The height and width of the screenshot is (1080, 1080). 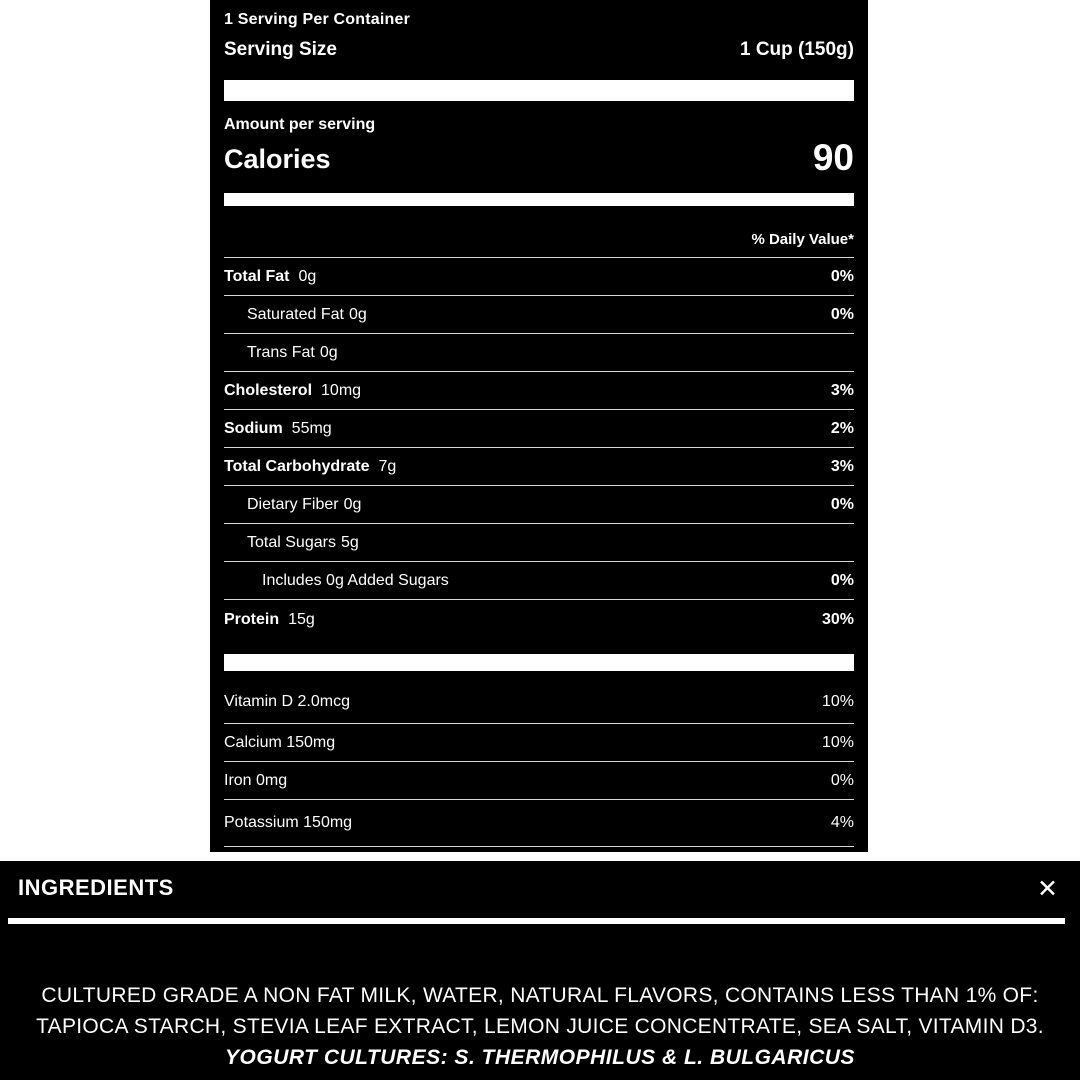 I want to click on ingredients-header: INGREDIENTS ✕, so click(x=540, y=881).